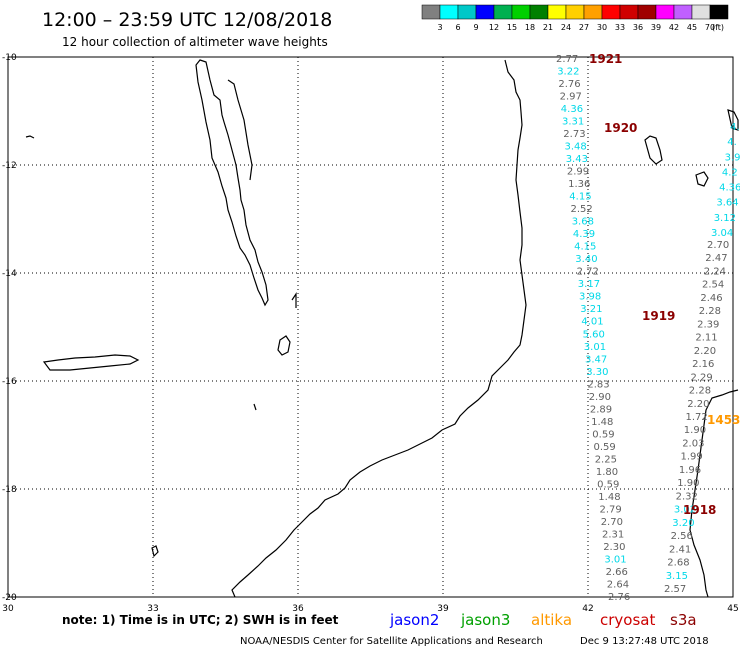  What do you see at coordinates (512, 27) in the screenshot?
I see `colorbar-label: 15` at bounding box center [512, 27].